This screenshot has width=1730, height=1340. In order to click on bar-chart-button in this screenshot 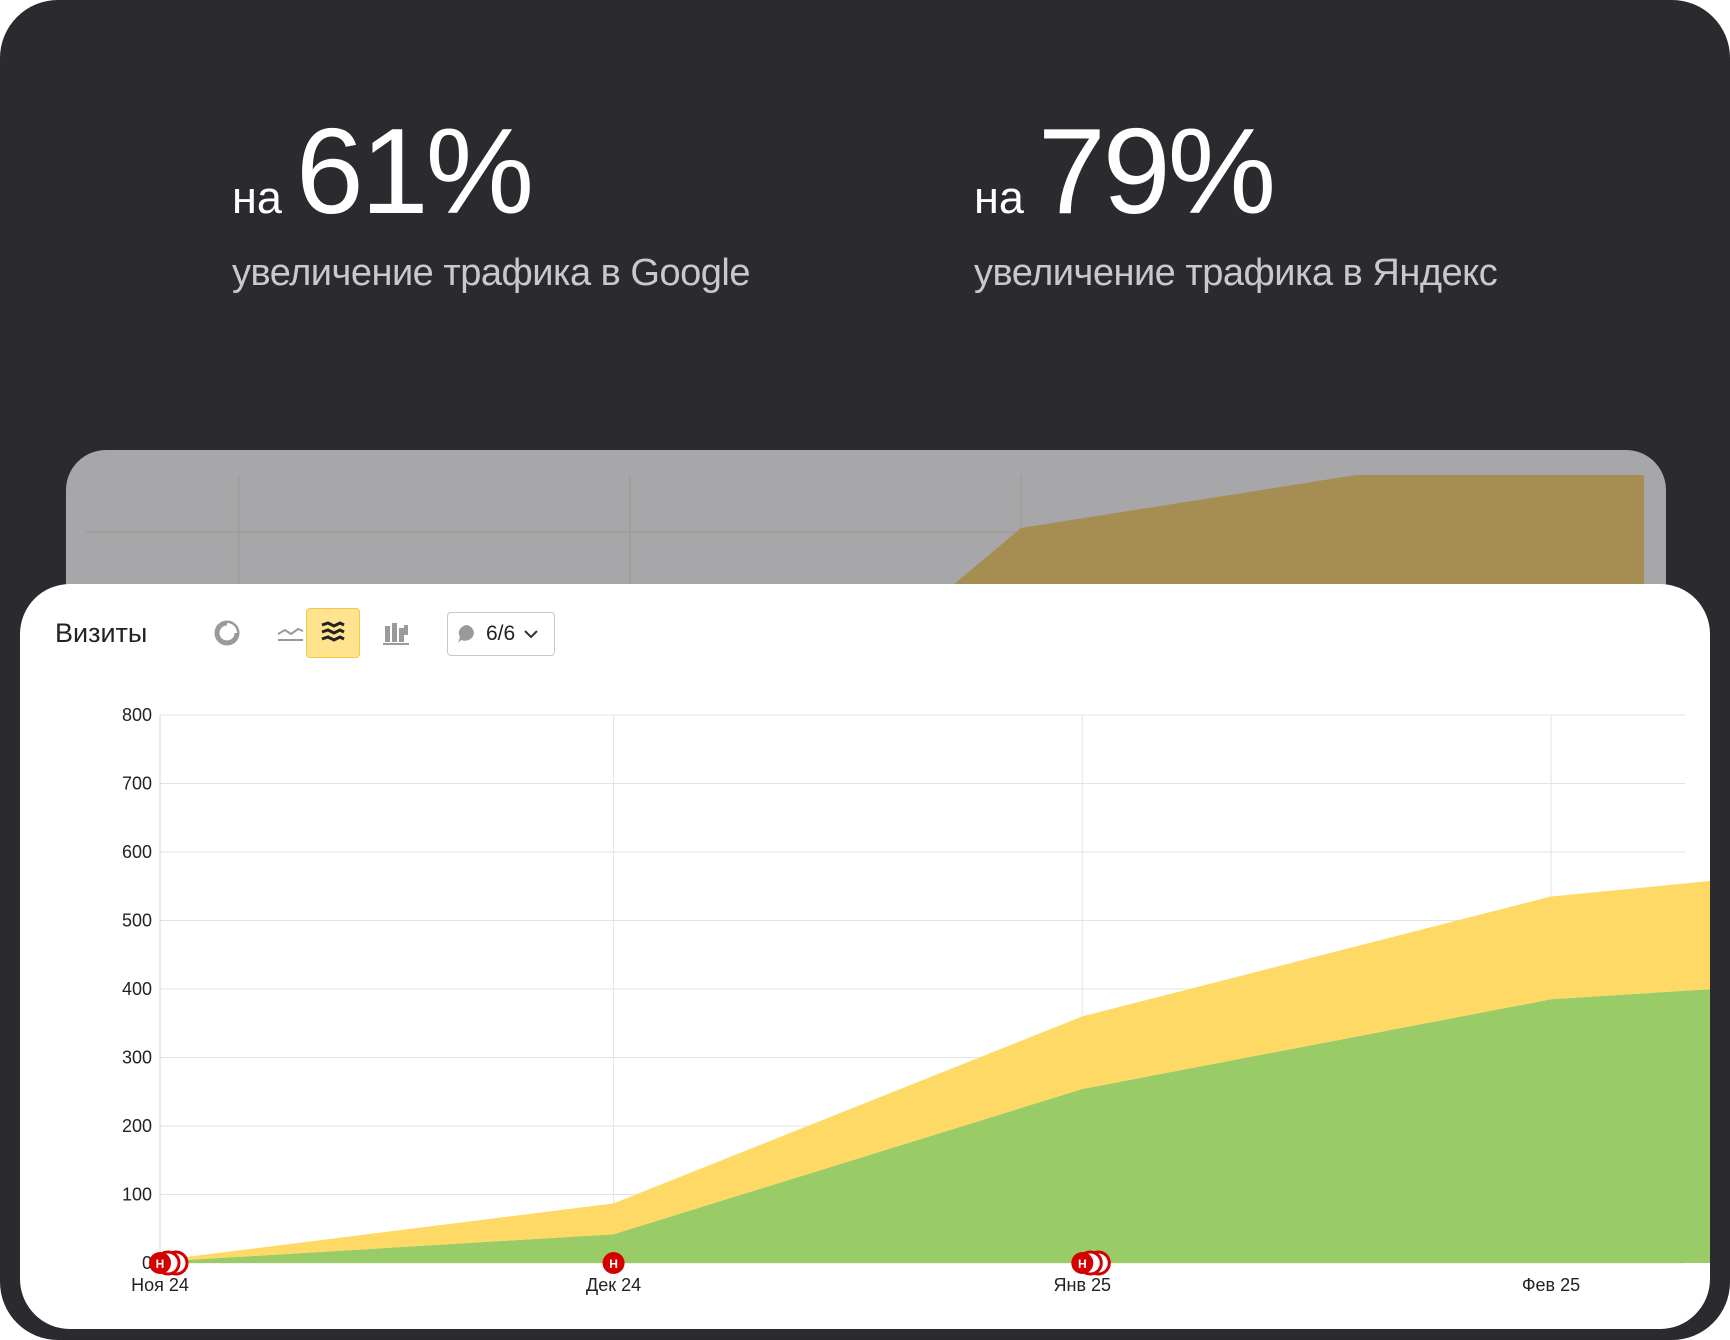, I will do `click(396, 633)`.